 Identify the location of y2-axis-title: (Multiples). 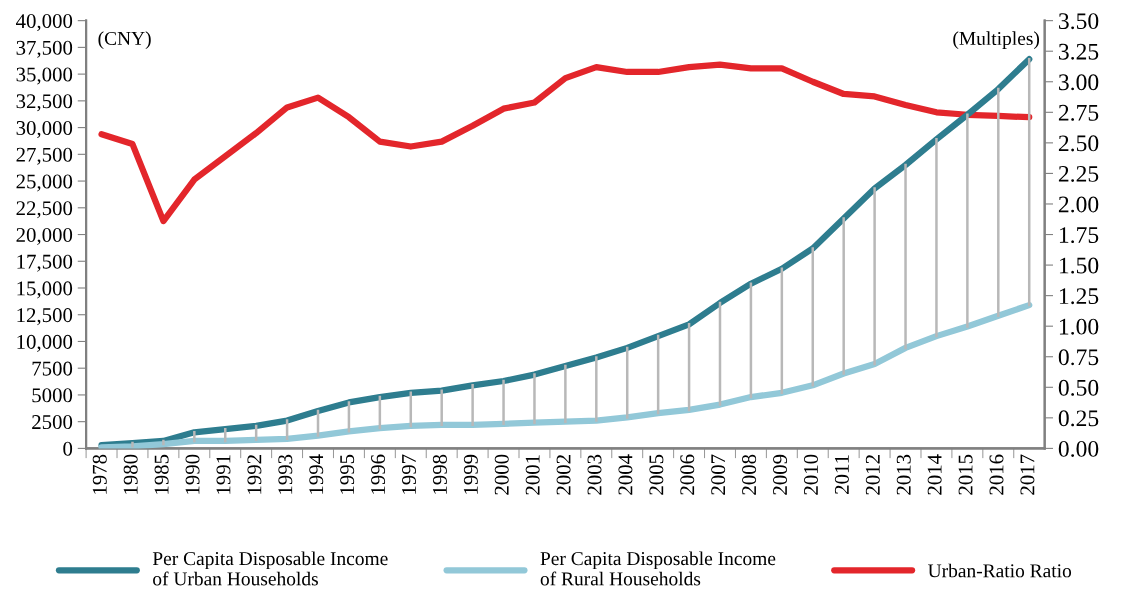
(996, 40).